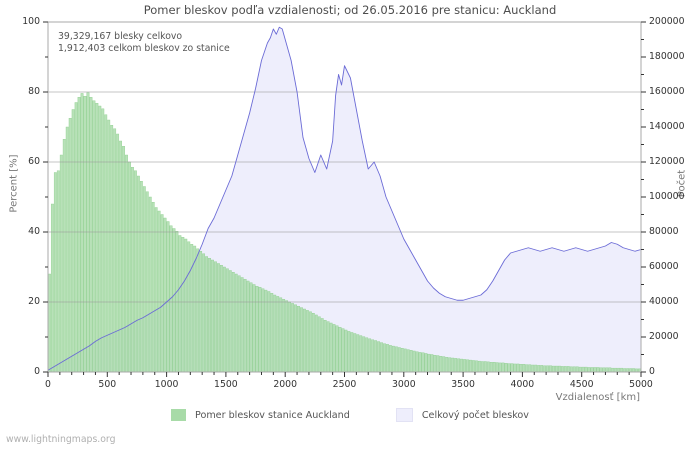 The image size is (700, 450). What do you see at coordinates (462, 415) in the screenshot?
I see `legend-blue: Celkový počet bleskov` at bounding box center [462, 415].